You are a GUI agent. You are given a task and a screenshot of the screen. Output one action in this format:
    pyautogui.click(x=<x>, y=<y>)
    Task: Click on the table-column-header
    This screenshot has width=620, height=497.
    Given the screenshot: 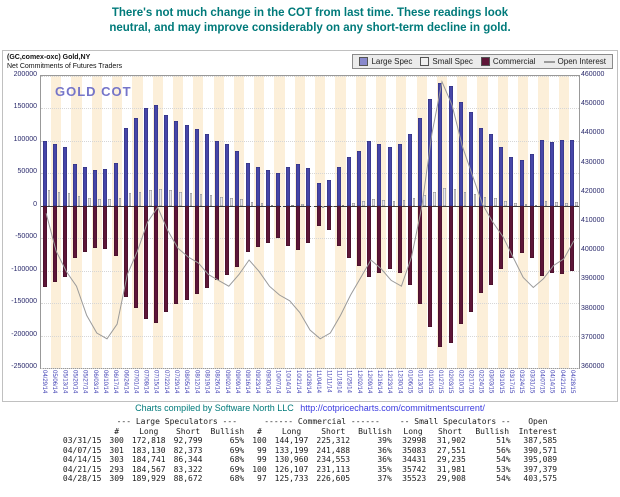 What is the action you would take?
    pyautogui.click(x=82, y=432)
    